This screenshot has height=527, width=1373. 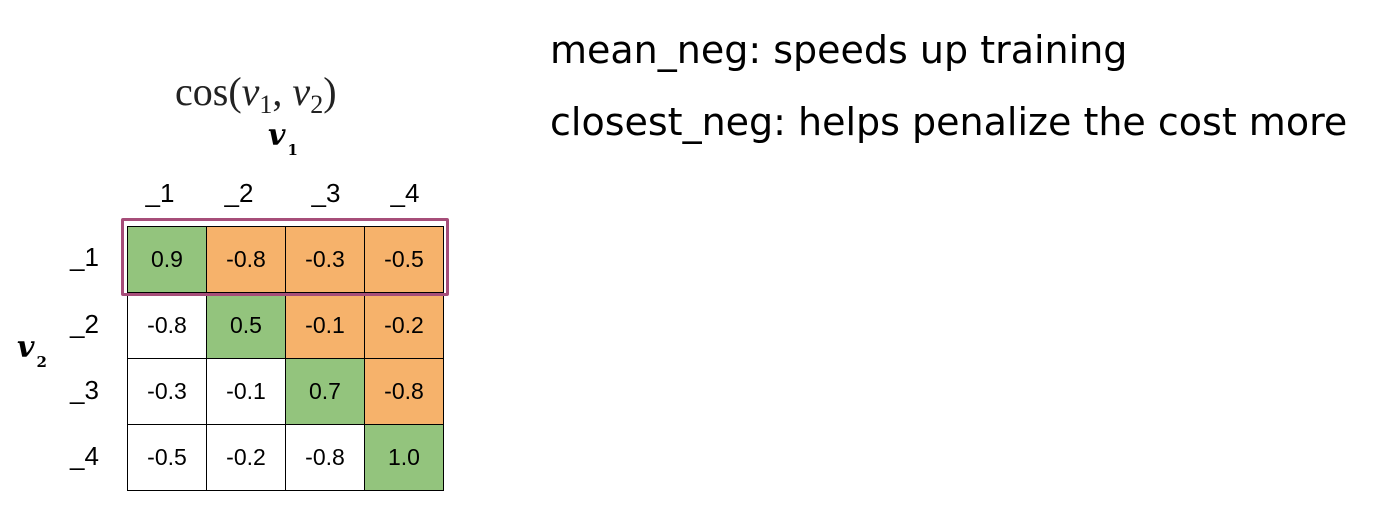 I want to click on matrix-row: -0.8 0.5 -0.1 -0.2, so click(x=285, y=325).